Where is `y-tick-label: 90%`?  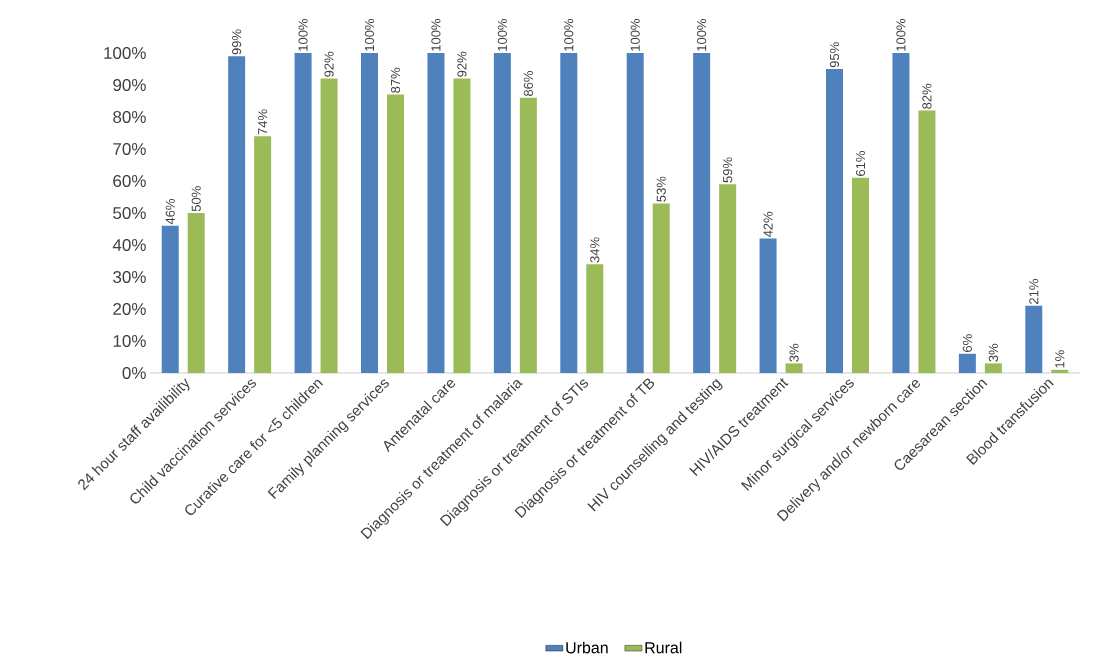 y-tick-label: 90% is located at coordinates (129, 85).